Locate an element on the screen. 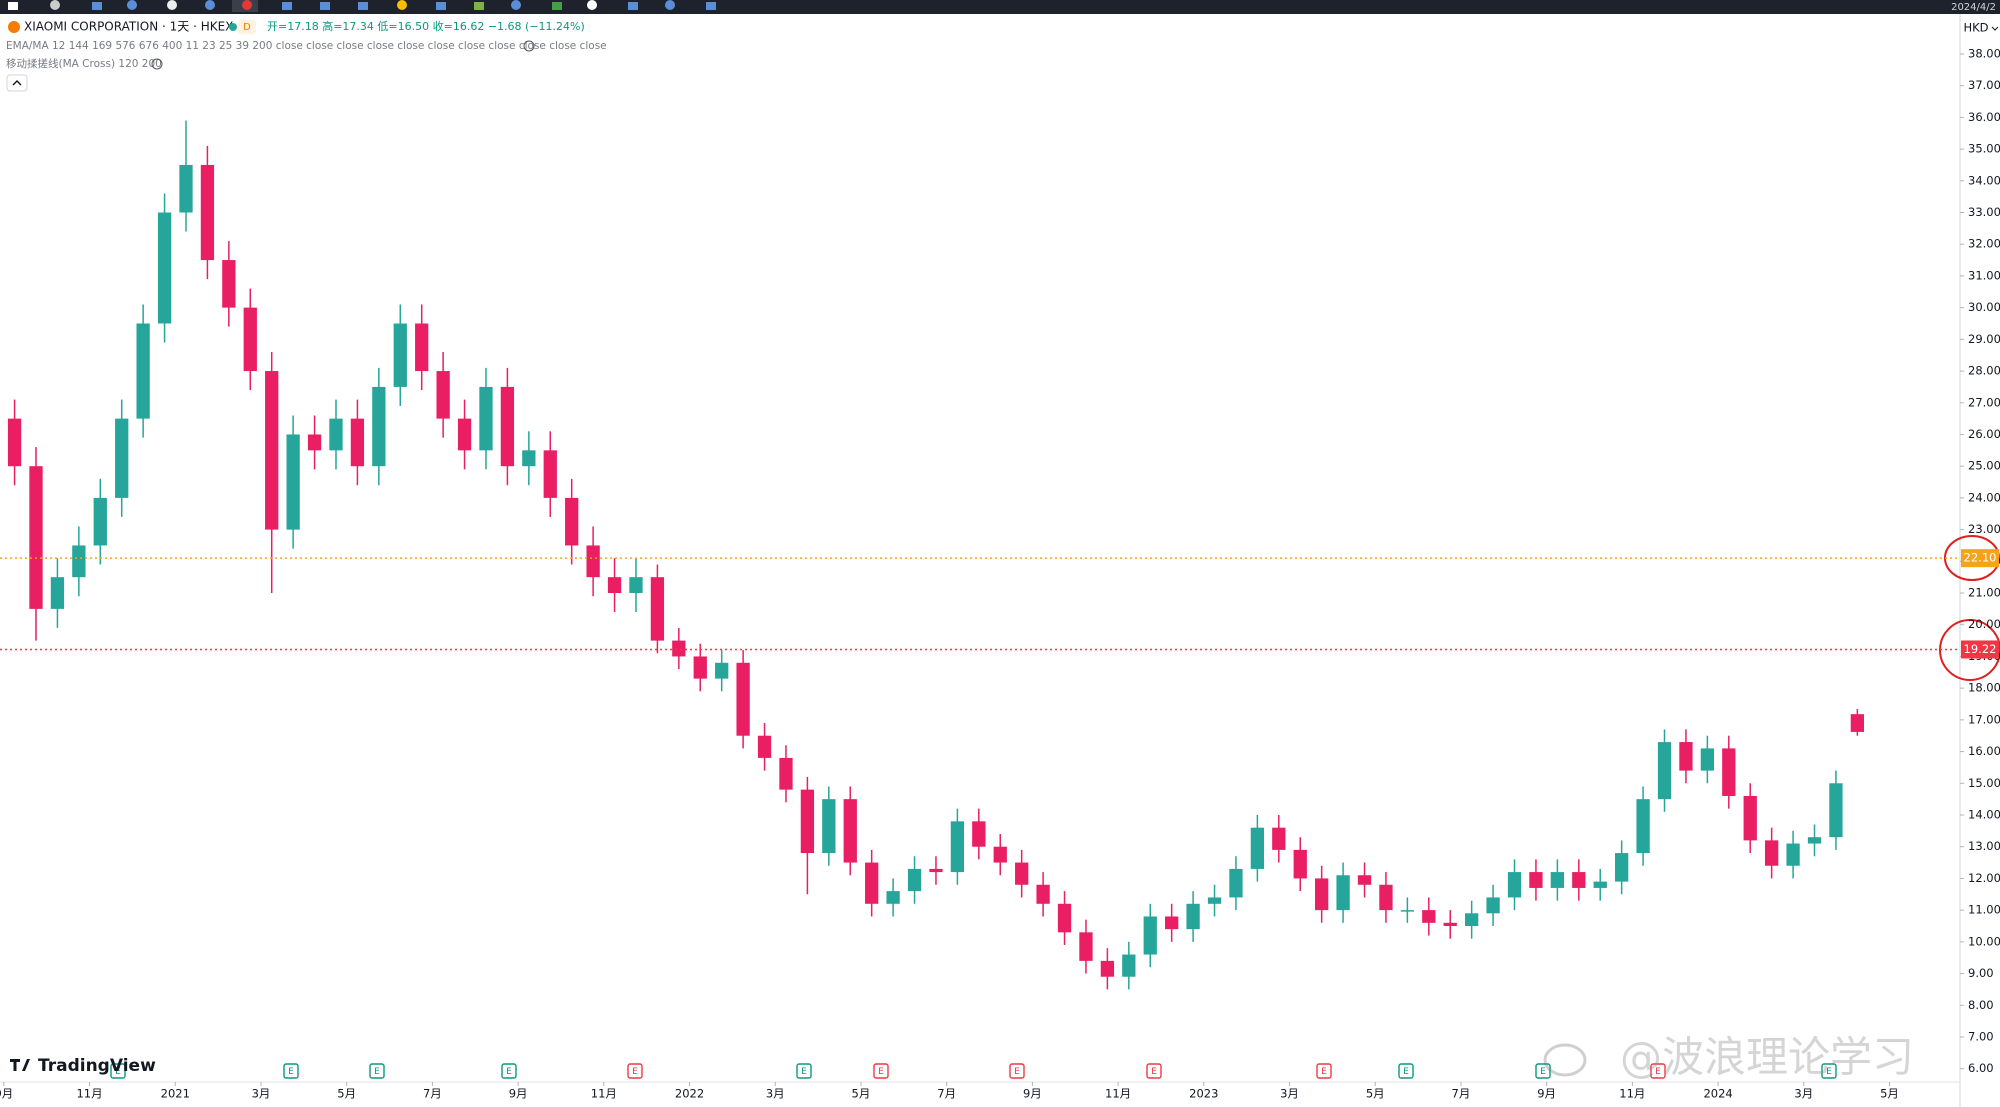  y-tick-label: 24.00 is located at coordinates (1984, 497).